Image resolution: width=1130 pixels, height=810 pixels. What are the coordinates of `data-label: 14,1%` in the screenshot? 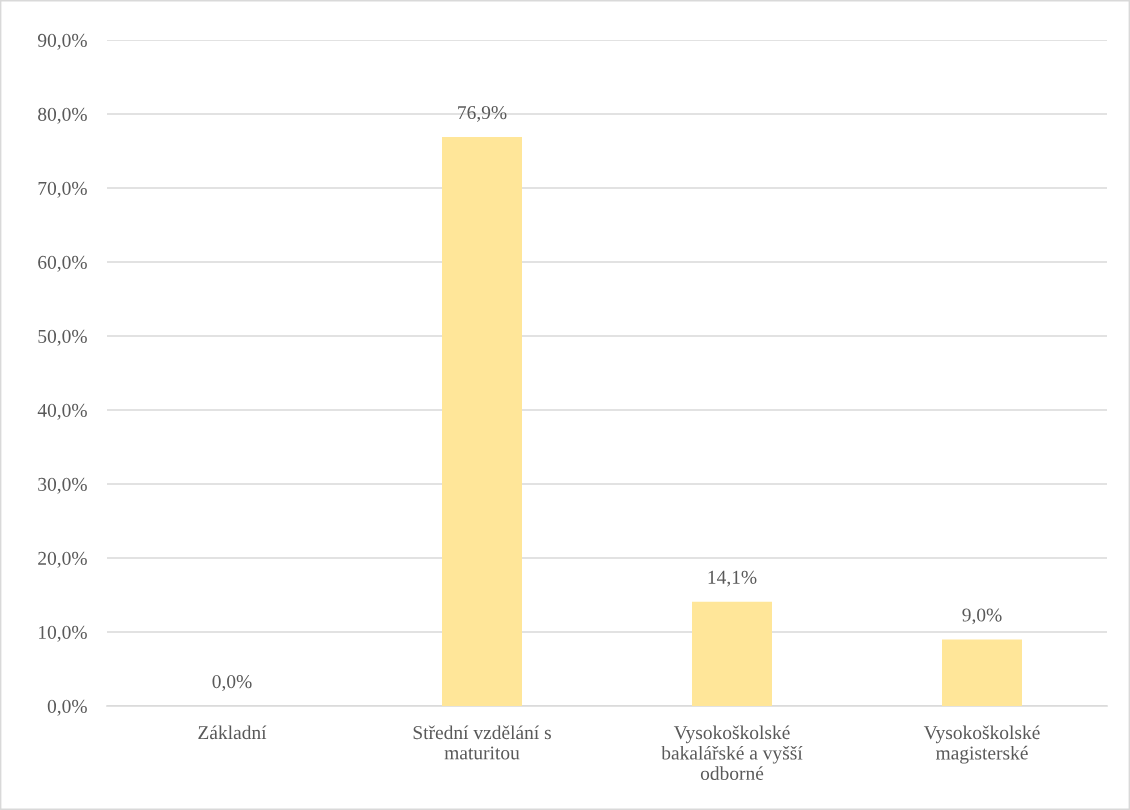 It's located at (732, 578).